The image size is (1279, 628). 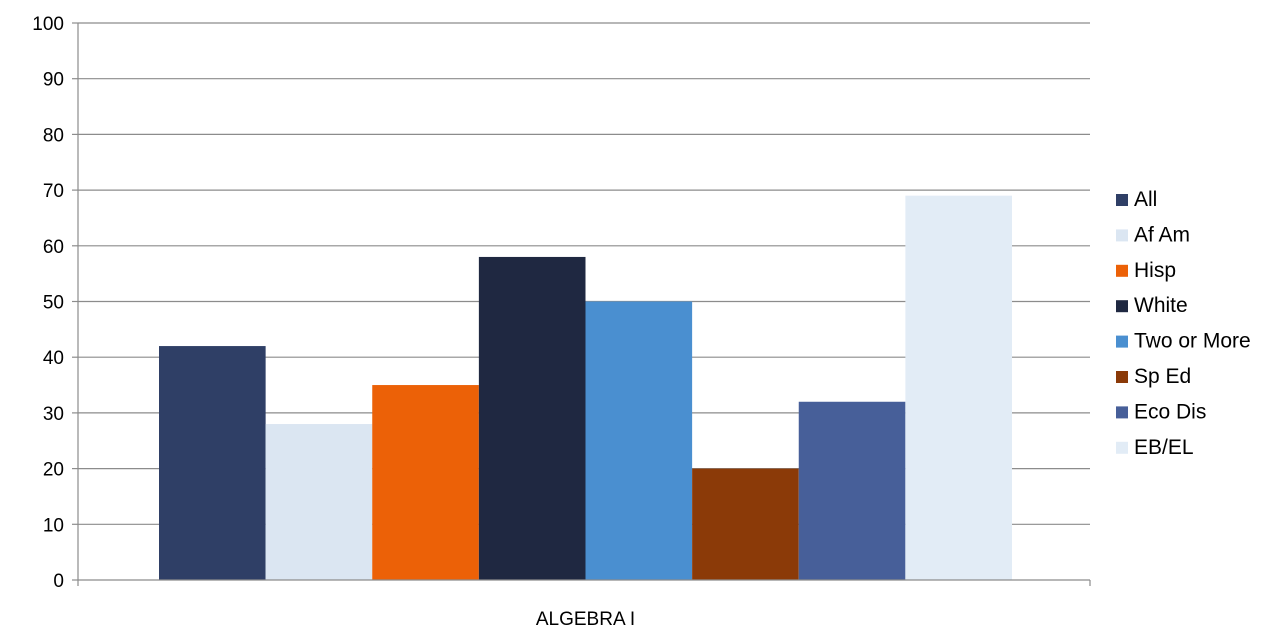 What do you see at coordinates (585, 618) in the screenshot?
I see `x-category-label: ALGEBRA I` at bounding box center [585, 618].